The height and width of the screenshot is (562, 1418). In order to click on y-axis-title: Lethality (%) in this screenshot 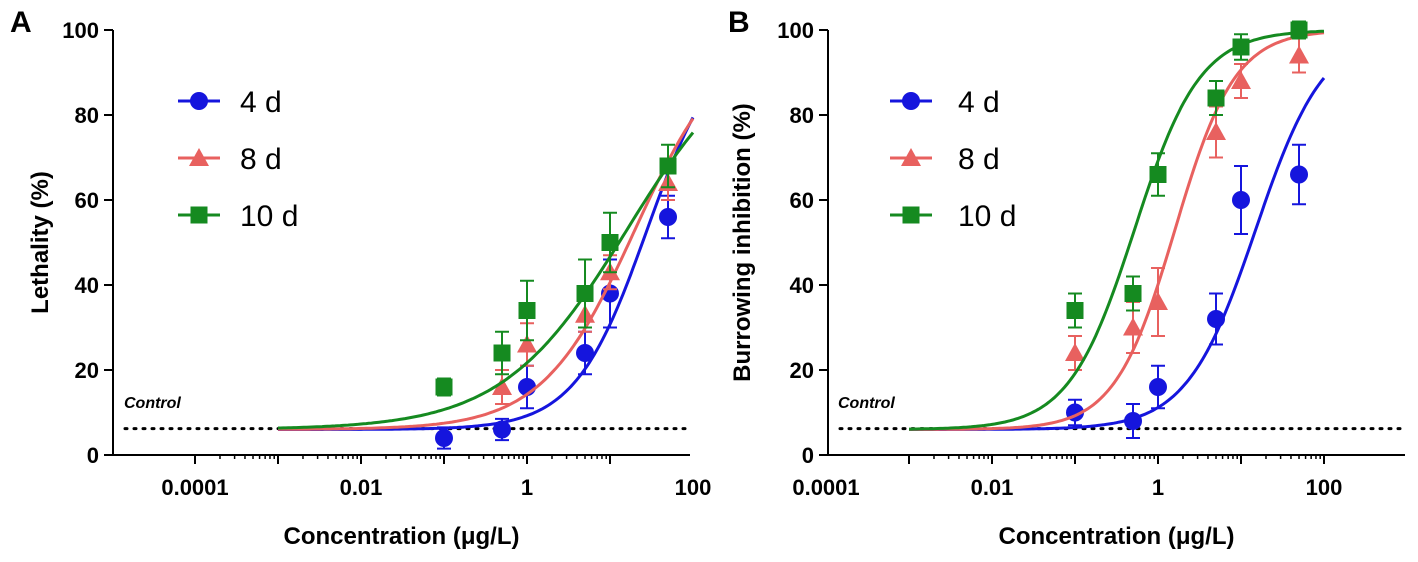, I will do `click(40, 242)`.